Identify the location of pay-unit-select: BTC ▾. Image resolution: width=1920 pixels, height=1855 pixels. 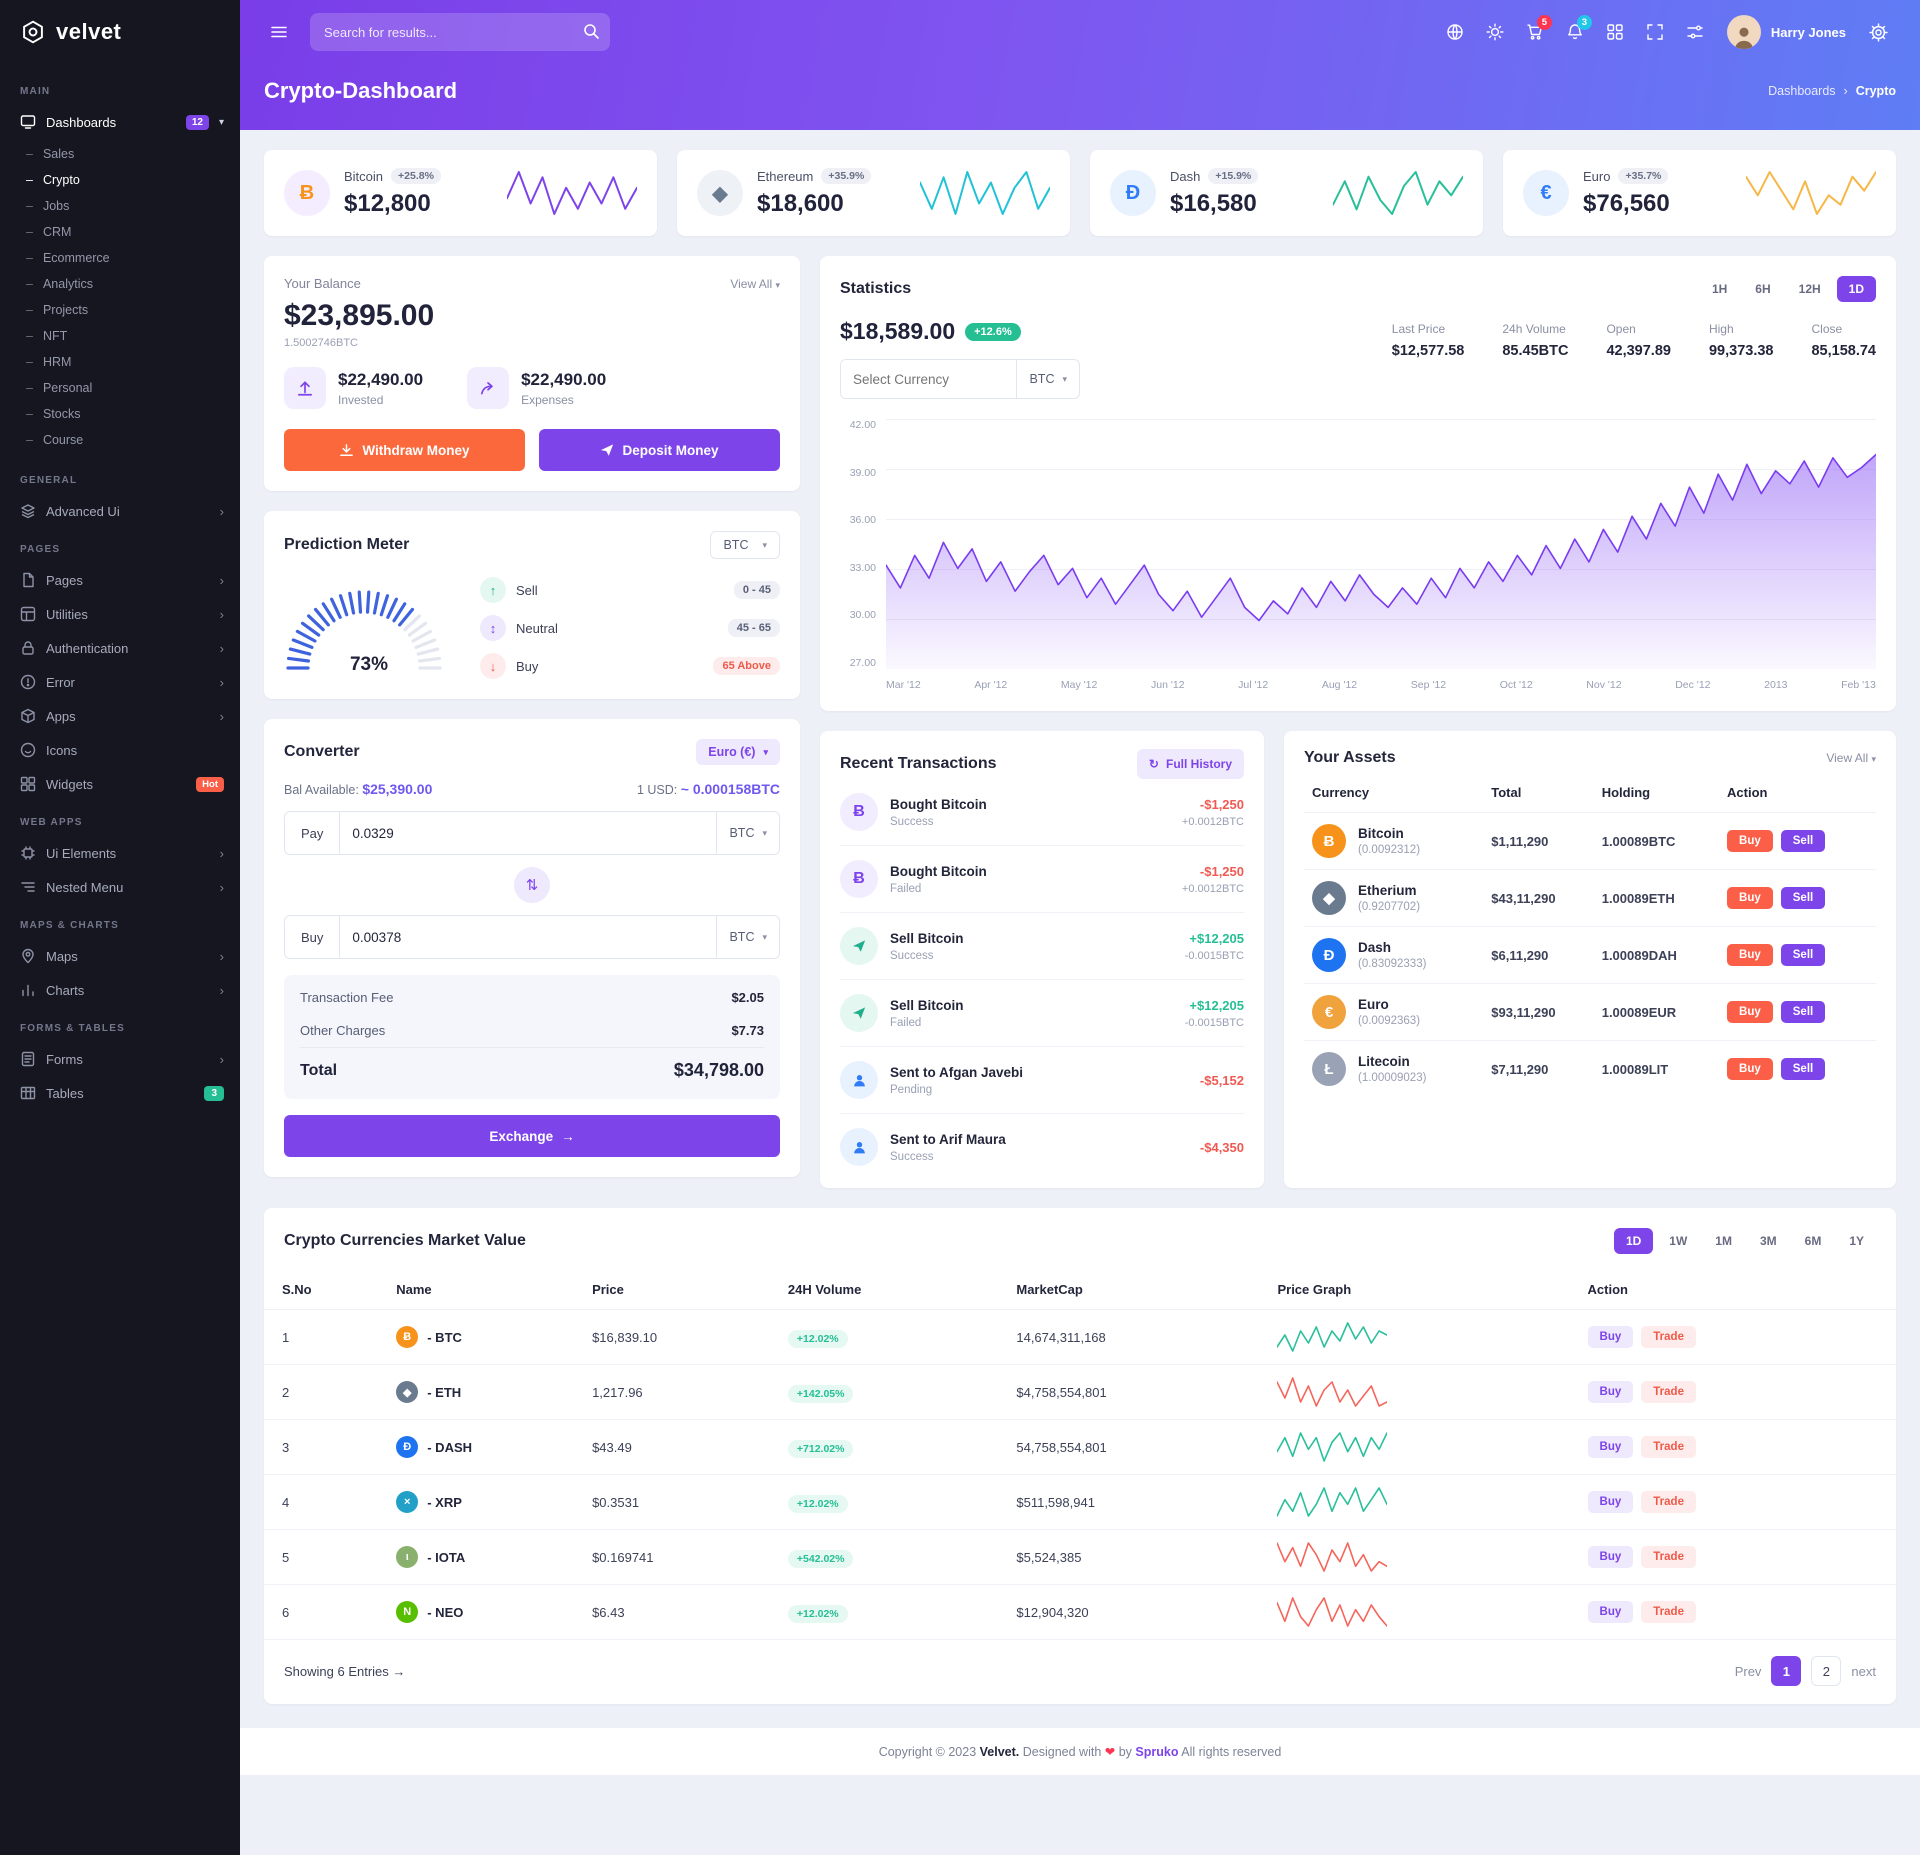
(747, 833).